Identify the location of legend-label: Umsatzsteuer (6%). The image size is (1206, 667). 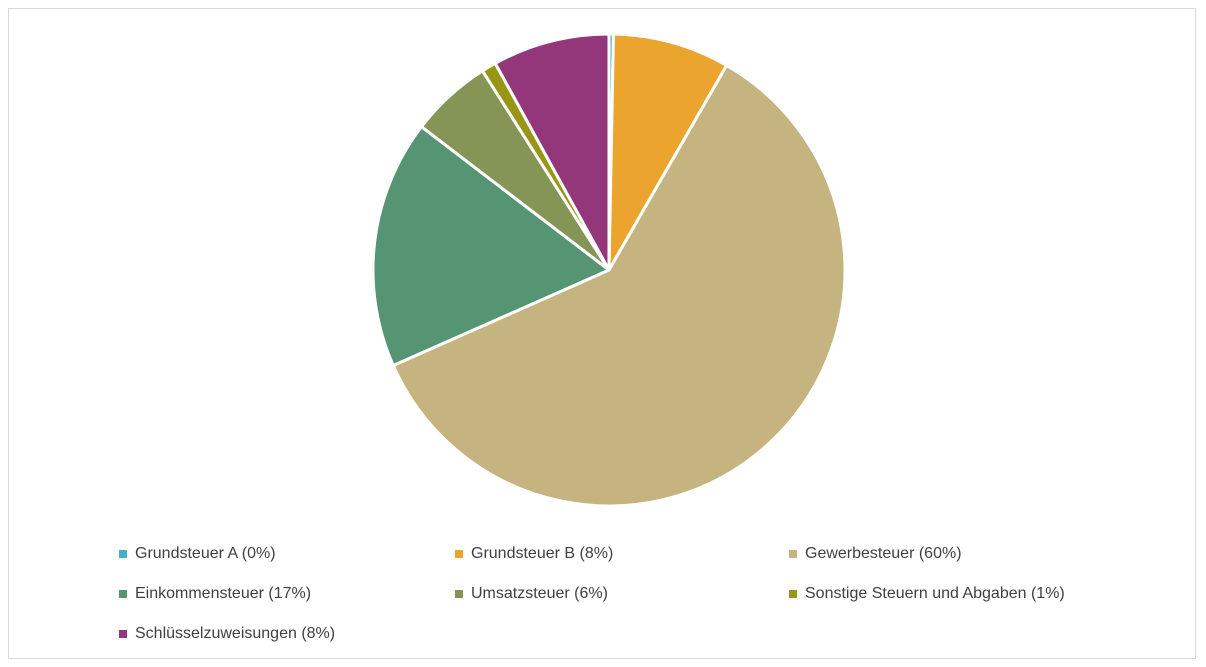
(539, 593).